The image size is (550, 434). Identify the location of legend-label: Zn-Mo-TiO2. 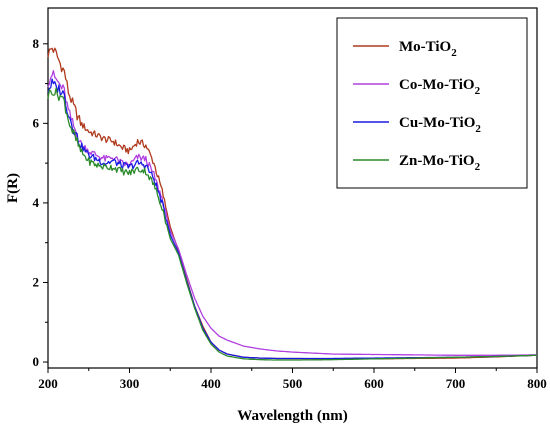
(440, 163).